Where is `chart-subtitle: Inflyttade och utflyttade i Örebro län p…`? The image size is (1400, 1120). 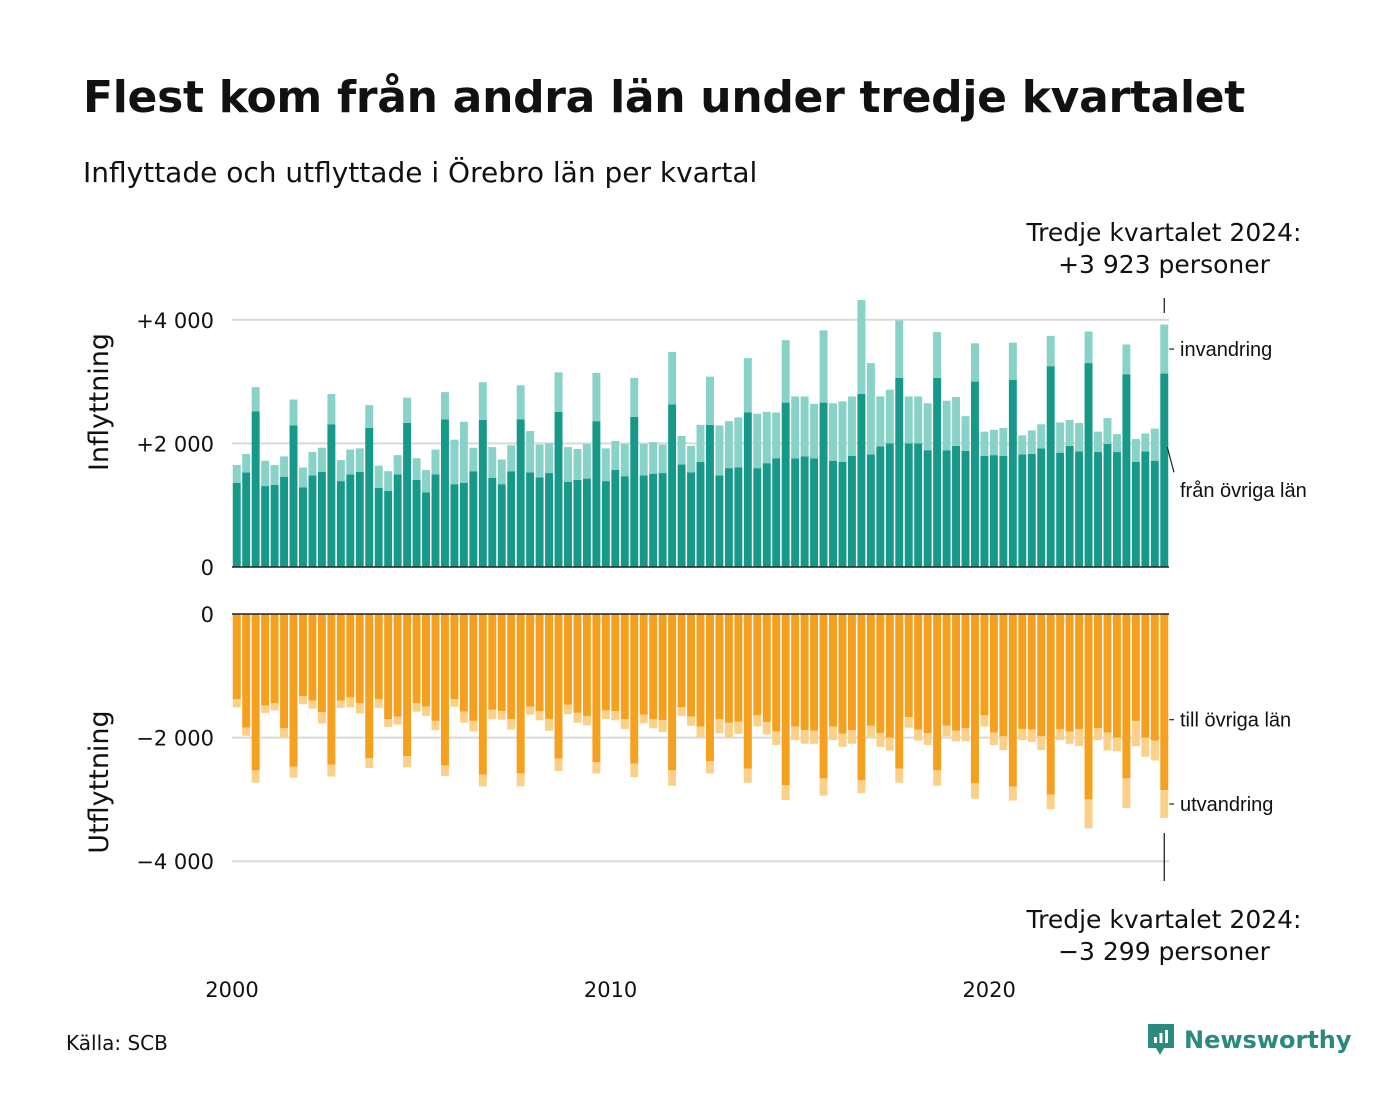
chart-subtitle: Inflyttade och utflyttade i Örebro län p… is located at coordinates (420, 172).